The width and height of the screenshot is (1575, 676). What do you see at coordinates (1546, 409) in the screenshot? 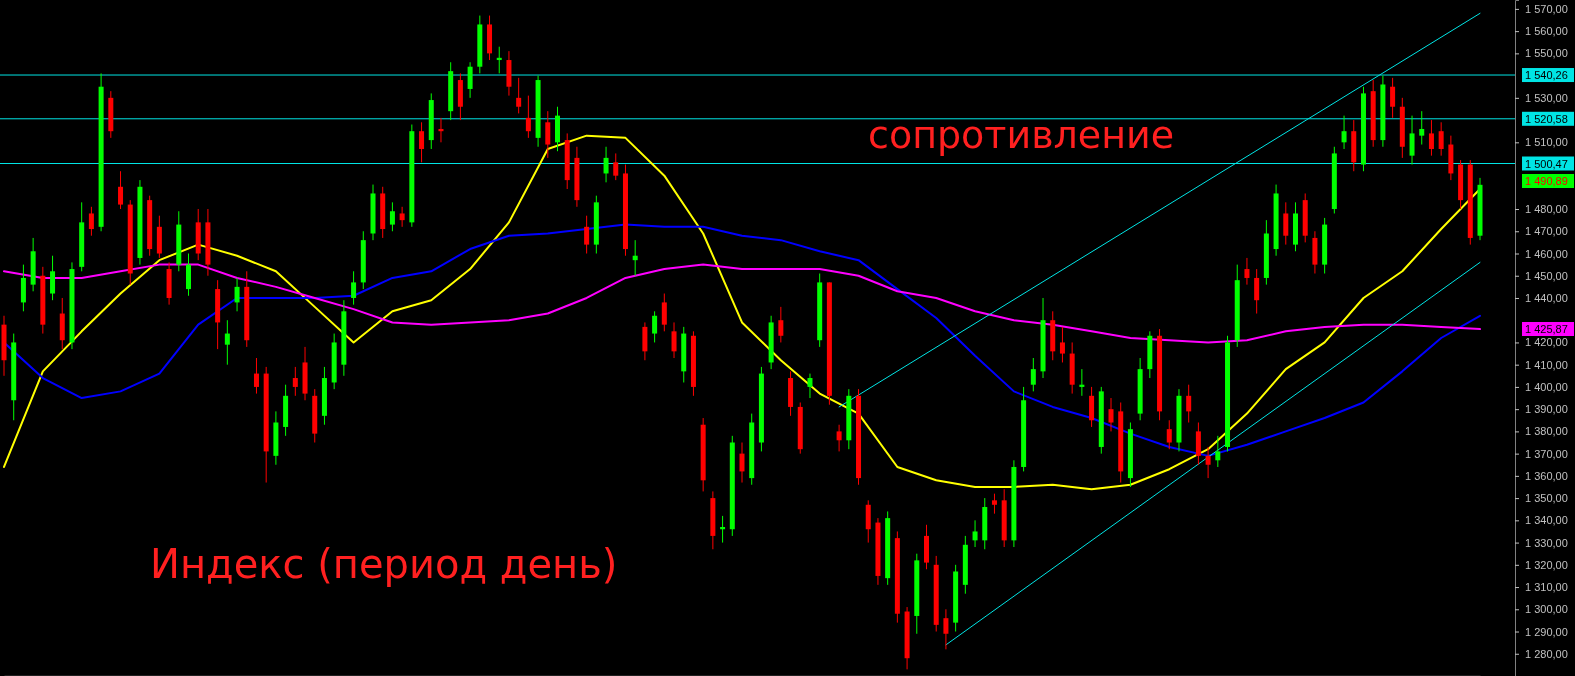
I see `y-tick-label: 1 390,00` at bounding box center [1546, 409].